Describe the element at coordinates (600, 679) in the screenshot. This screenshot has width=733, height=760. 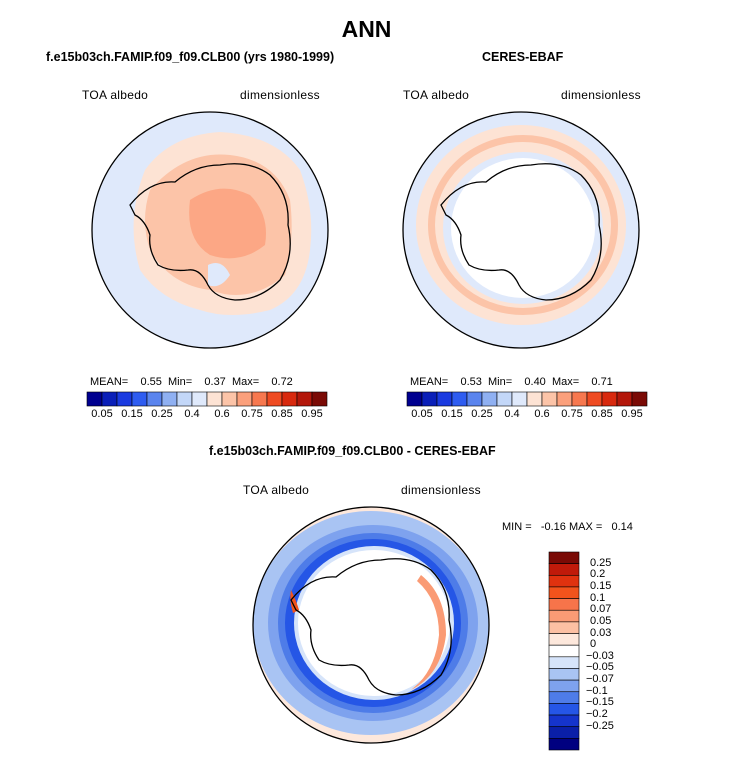
I see `panel3-colorbar-tick-label: −0.07` at that location.